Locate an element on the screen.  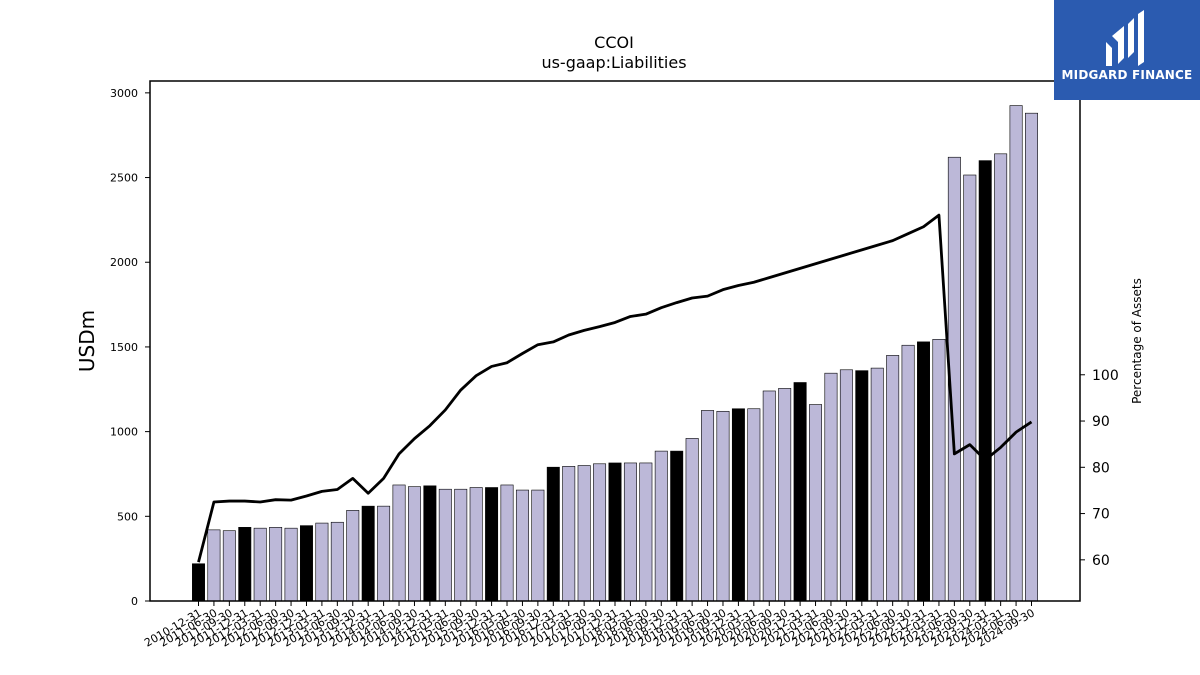
y-tick-label: 0 is located at coordinates (134, 601).